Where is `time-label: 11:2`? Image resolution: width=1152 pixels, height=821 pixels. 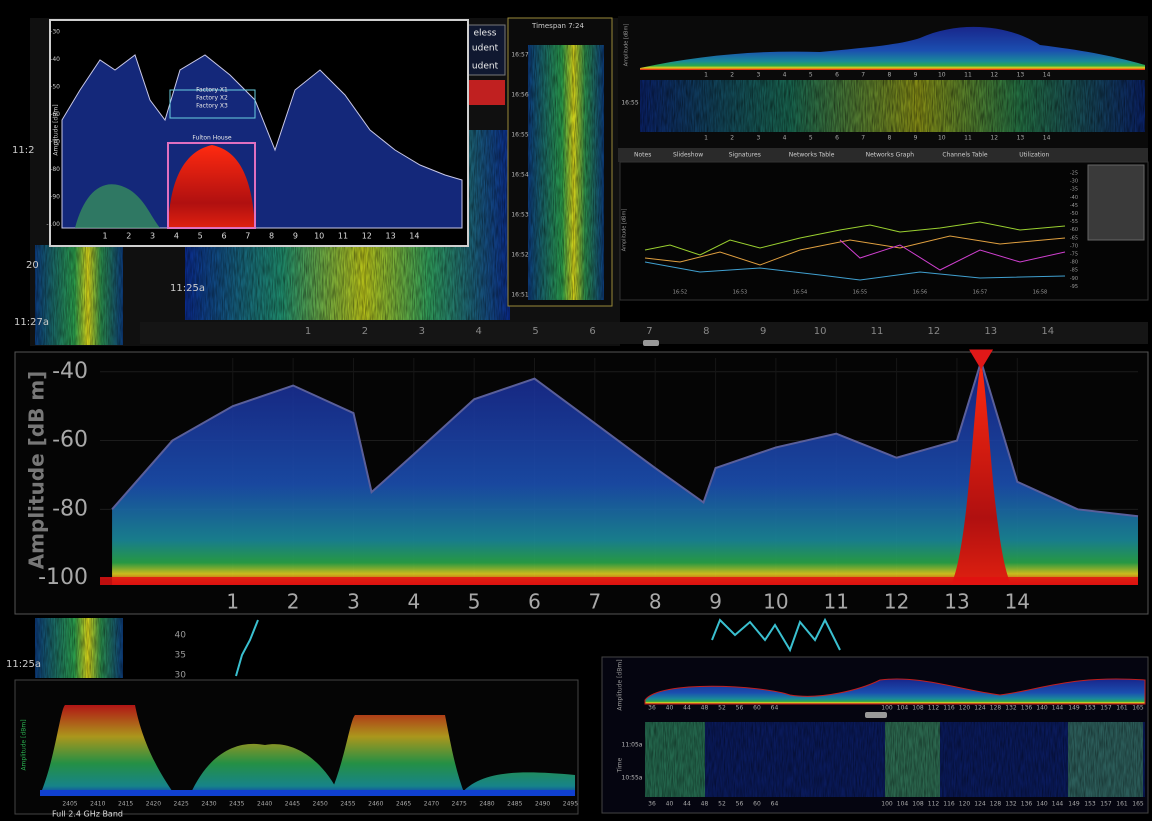 time-label: 11:2 is located at coordinates (23, 150).